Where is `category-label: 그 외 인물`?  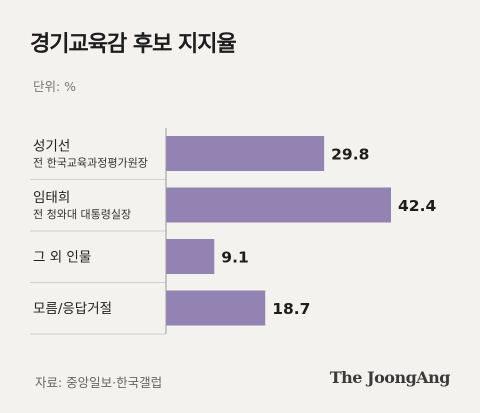 category-label: 그 외 인물 is located at coordinates (62, 258).